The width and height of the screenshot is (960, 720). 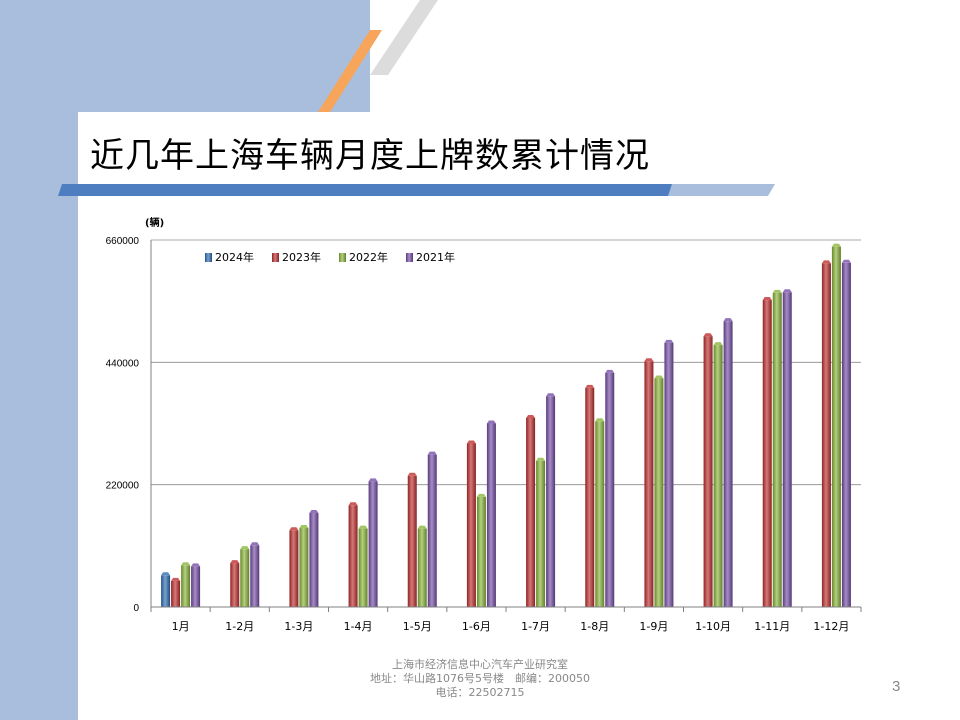 I want to click on bar-2022年-1-12月, so click(x=836, y=426).